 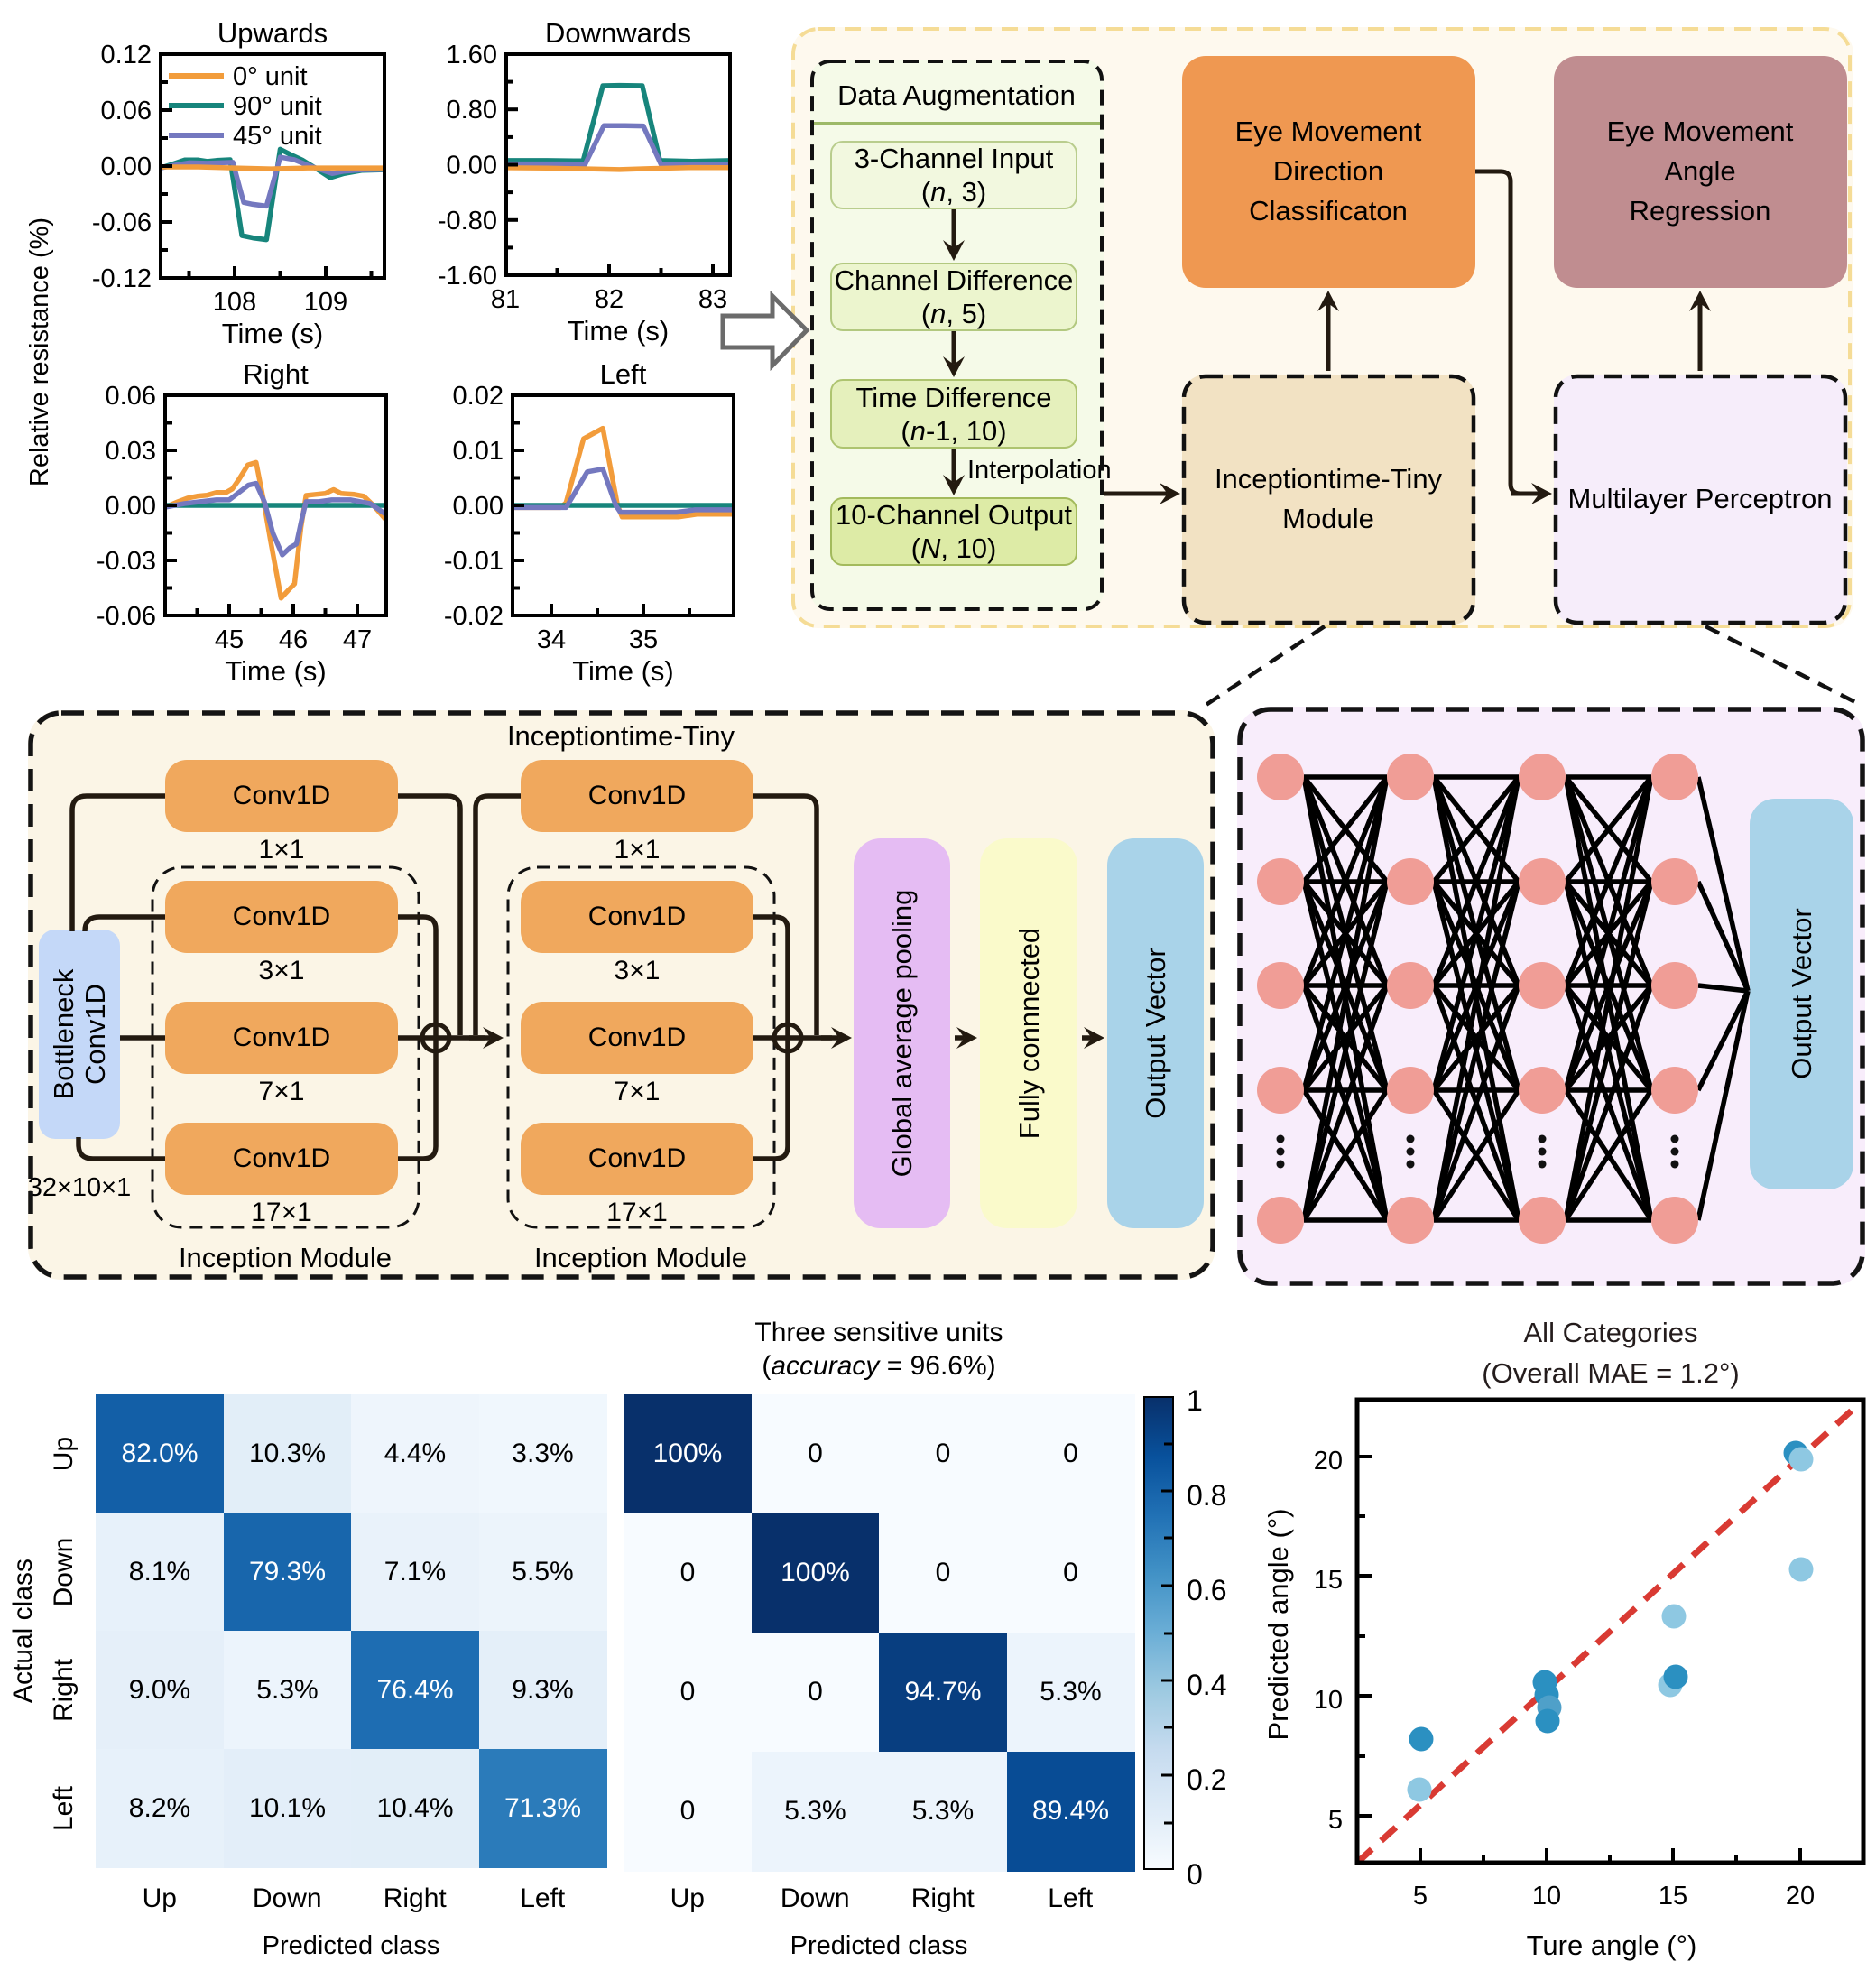 I want to click on svg-text: 90° unit, so click(x=277, y=106).